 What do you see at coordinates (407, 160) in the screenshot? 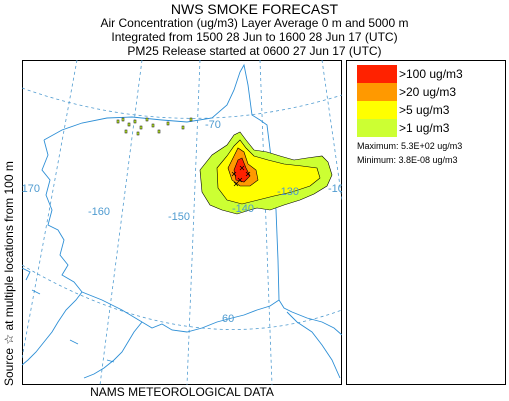
I see `legend-minimum: Minimum: 3.8E-08 ug/m3` at bounding box center [407, 160].